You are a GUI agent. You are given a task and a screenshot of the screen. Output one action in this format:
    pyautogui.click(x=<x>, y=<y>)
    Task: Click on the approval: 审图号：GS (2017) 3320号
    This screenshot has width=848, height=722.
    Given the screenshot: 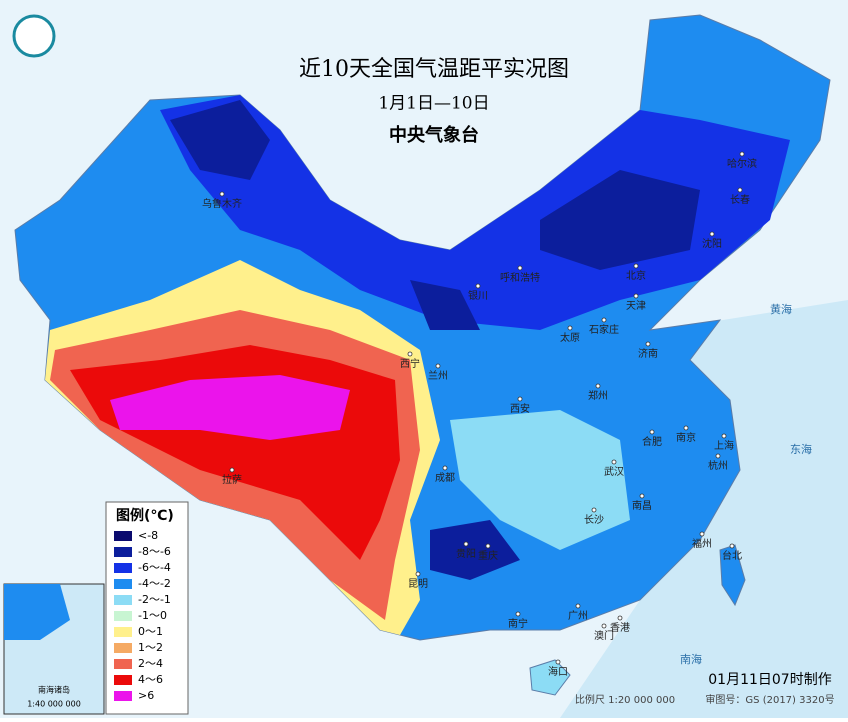 What is the action you would take?
    pyautogui.click(x=769, y=699)
    